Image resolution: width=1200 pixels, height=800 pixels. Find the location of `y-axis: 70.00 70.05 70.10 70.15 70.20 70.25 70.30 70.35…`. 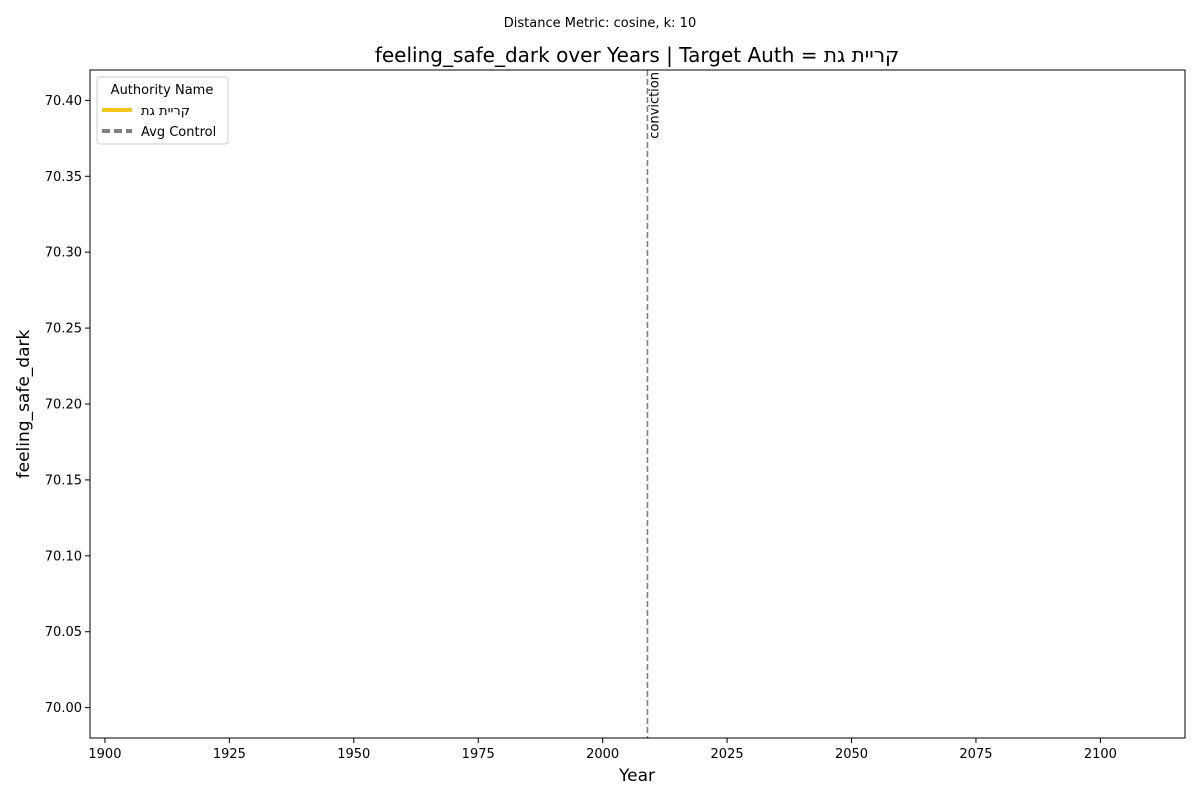

y-axis: 70.00 70.05 70.10 70.15 70.20 70.25 70.30 70.35… is located at coordinates (67, 405).